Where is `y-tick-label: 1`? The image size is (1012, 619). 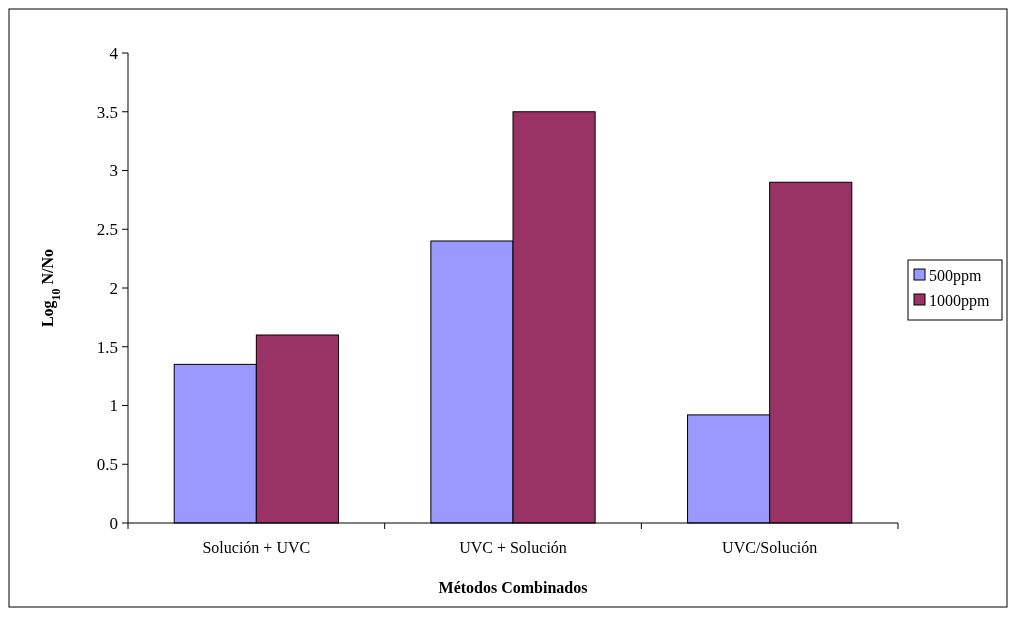 y-tick-label: 1 is located at coordinates (113, 406).